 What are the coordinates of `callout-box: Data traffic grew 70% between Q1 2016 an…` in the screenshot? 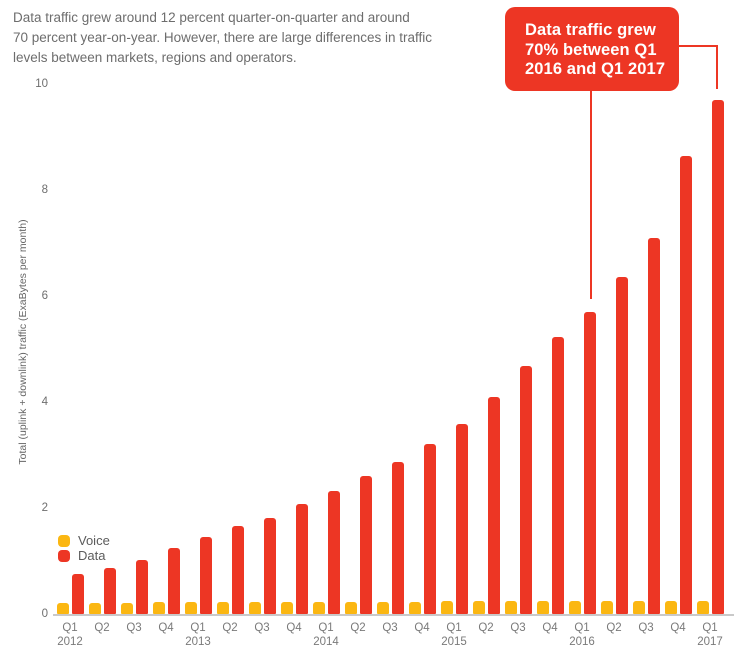 It's located at (592, 49).